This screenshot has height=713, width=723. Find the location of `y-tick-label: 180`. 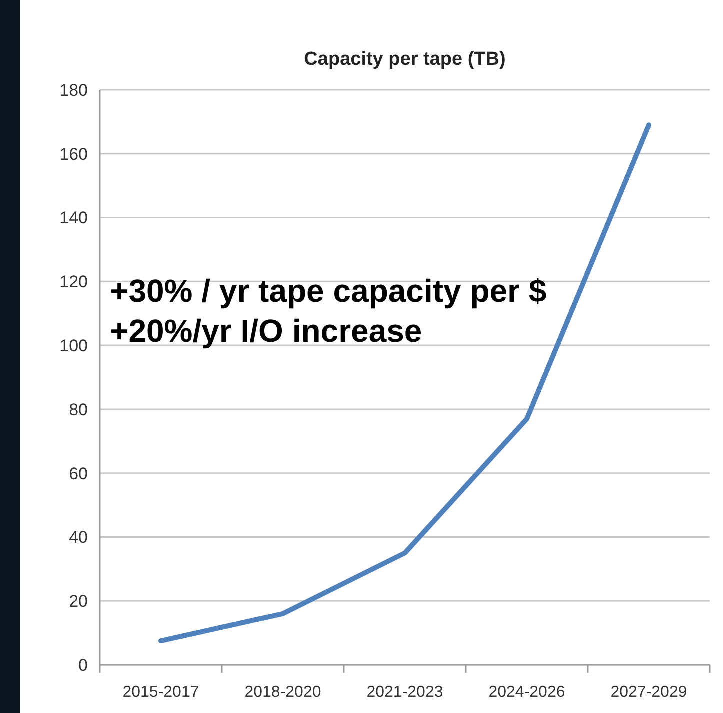

y-tick-label: 180 is located at coordinates (74, 90).